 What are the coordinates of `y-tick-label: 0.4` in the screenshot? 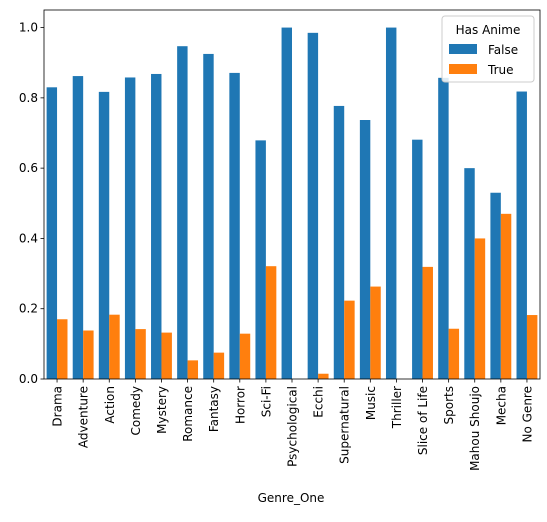 It's located at (28, 238).